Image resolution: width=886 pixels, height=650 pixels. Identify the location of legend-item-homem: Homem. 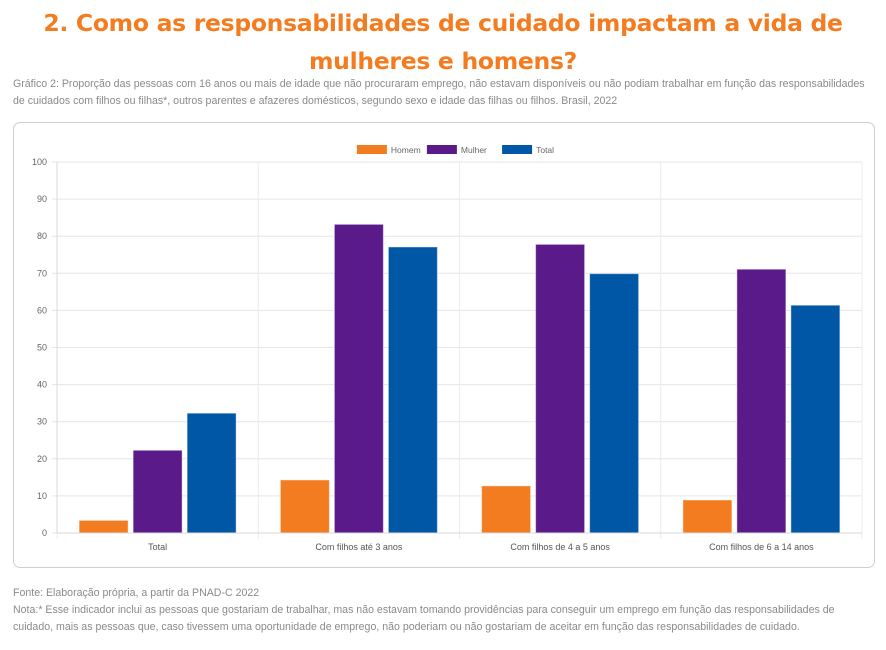
(388, 150).